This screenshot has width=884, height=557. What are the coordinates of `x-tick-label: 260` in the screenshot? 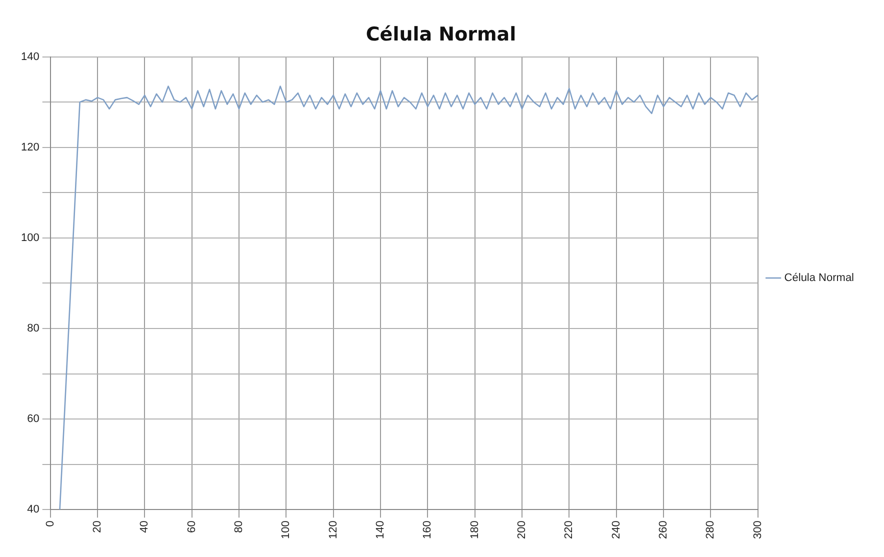 It's located at (664, 530).